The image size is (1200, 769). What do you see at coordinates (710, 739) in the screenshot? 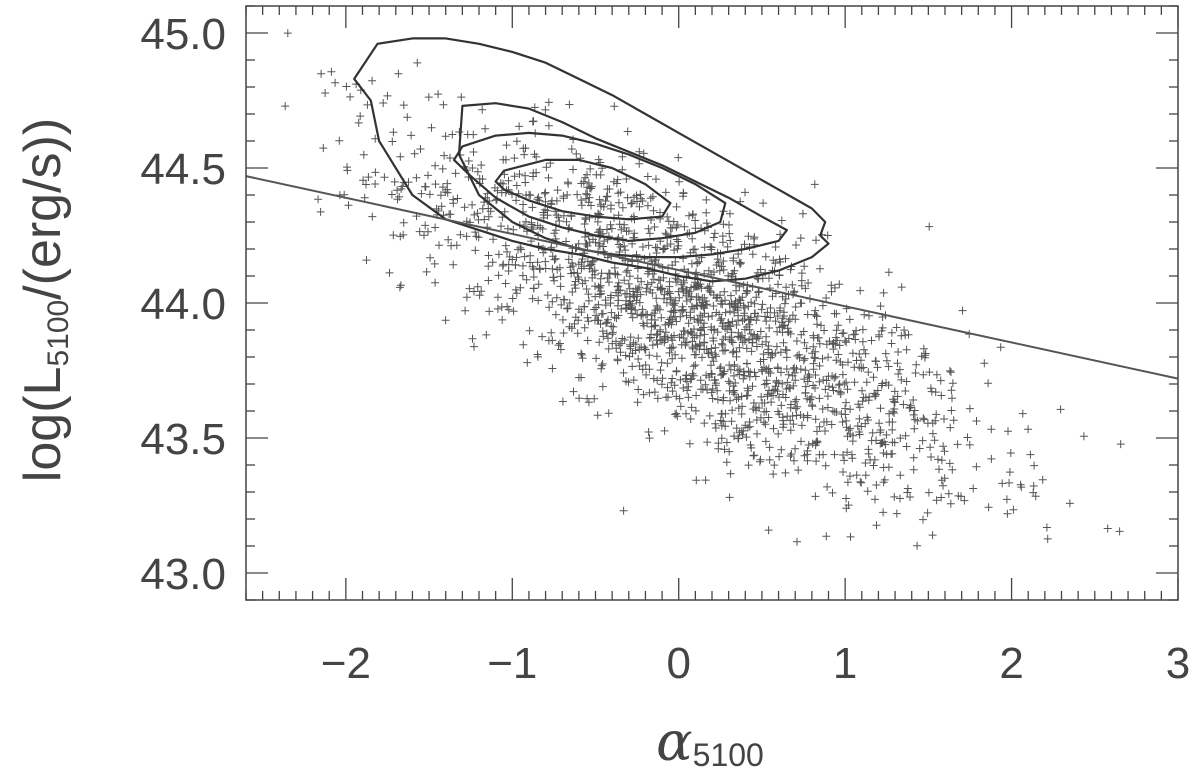
I see `x-axis-title: α5100` at bounding box center [710, 739].